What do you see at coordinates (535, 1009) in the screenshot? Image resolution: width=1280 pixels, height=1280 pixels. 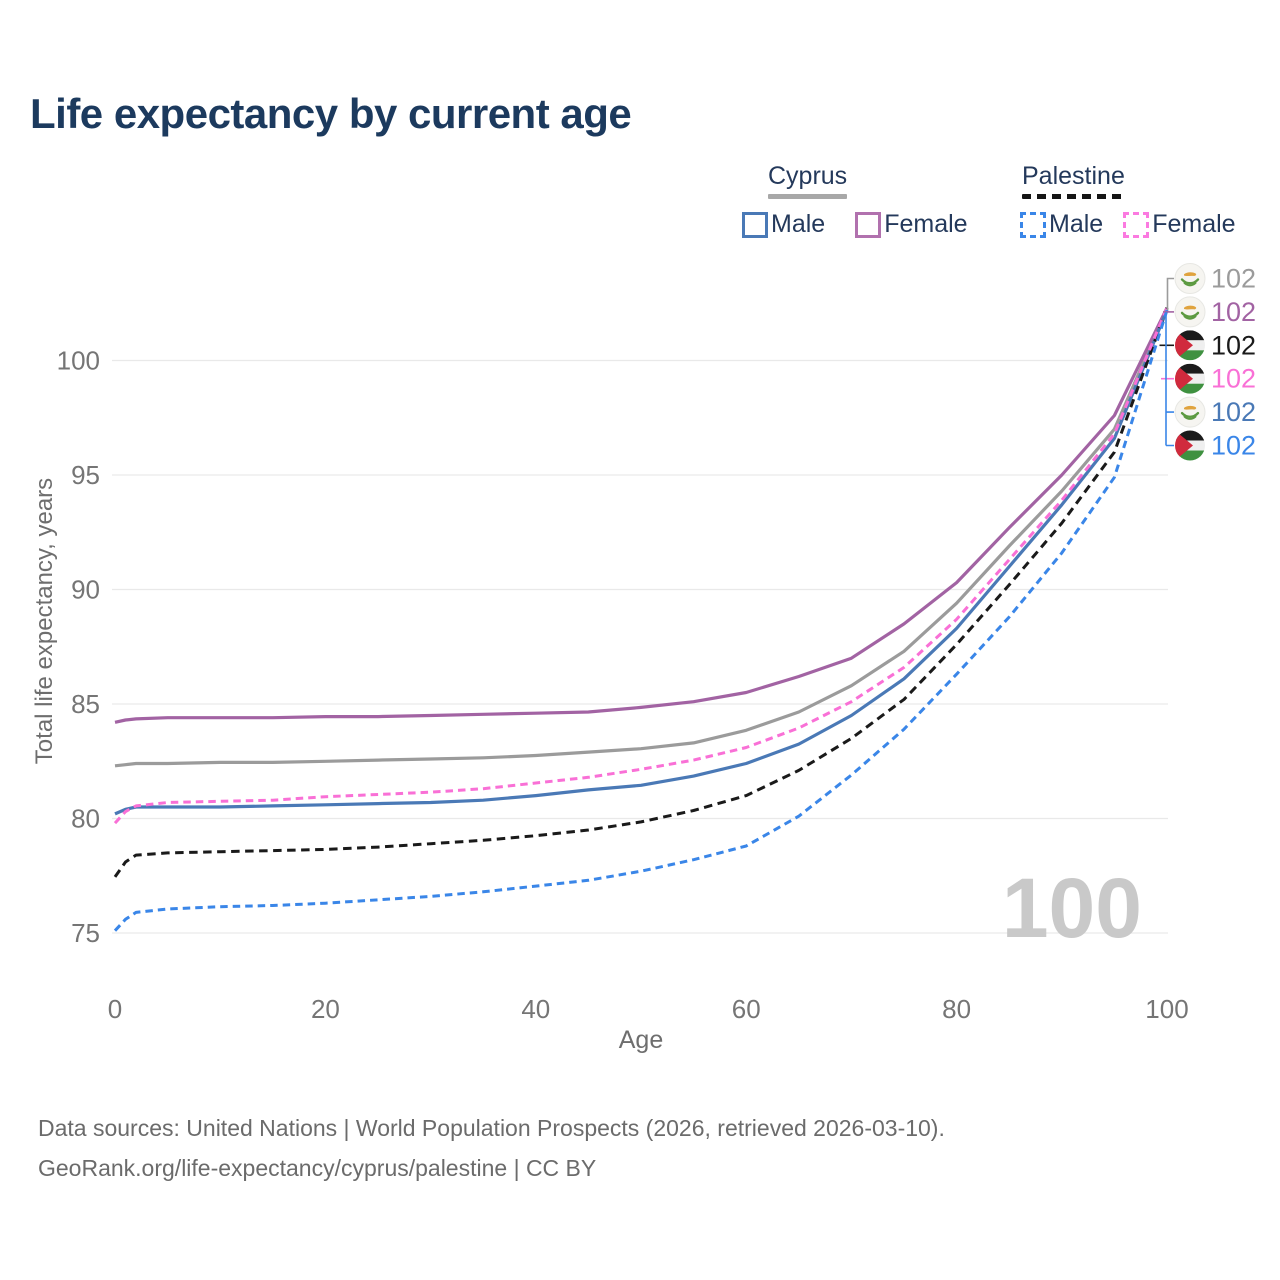 I see `x-tick-label-40: 40` at bounding box center [535, 1009].